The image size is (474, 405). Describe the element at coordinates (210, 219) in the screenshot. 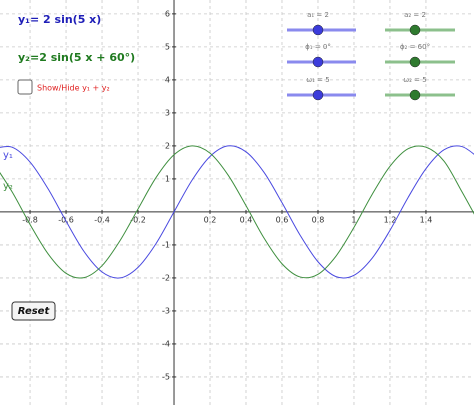

I see `x-tick-label: 0.2` at that location.